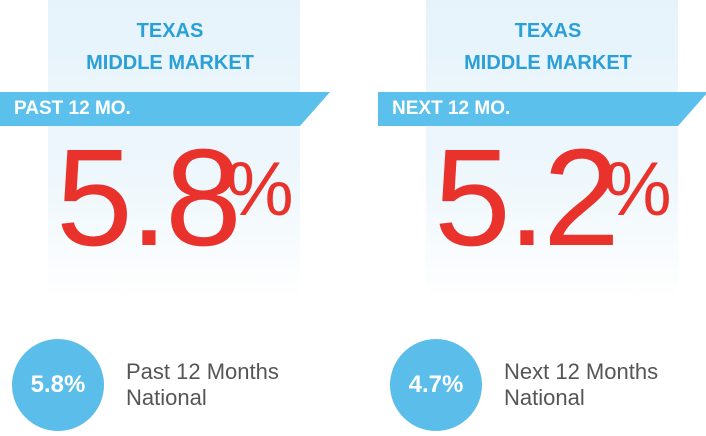 The width and height of the screenshot is (706, 436). I want to click on caption: Past 12 Months, so click(202, 371).